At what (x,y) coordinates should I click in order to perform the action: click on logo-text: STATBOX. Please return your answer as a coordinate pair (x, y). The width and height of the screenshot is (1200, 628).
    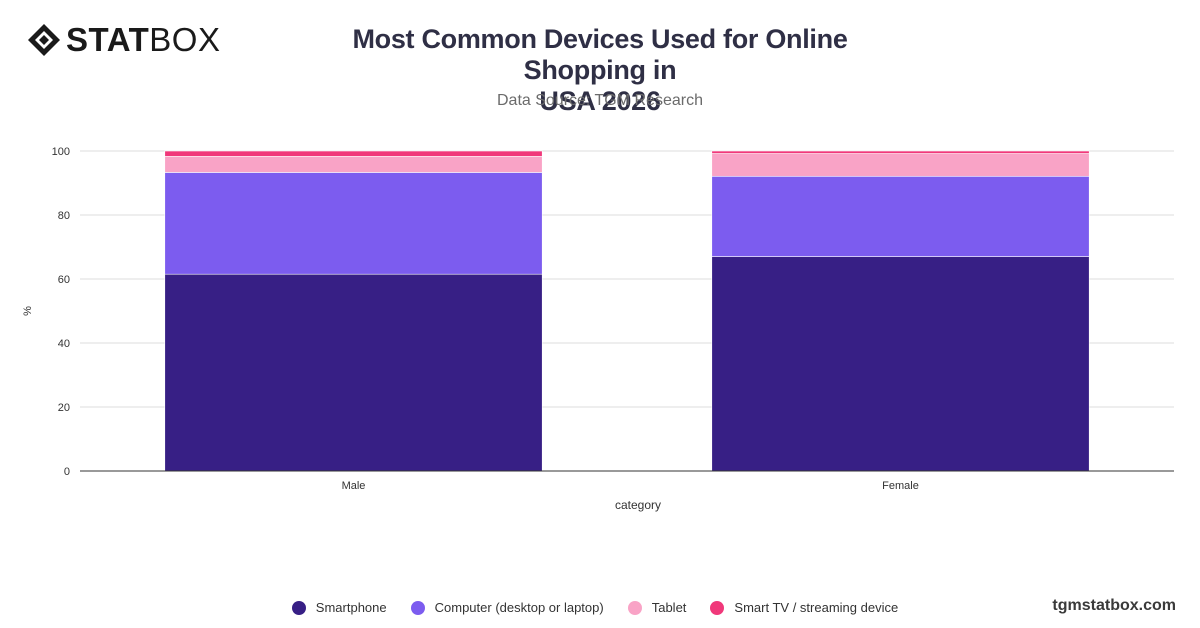
    Looking at the image, I should click on (143, 39).